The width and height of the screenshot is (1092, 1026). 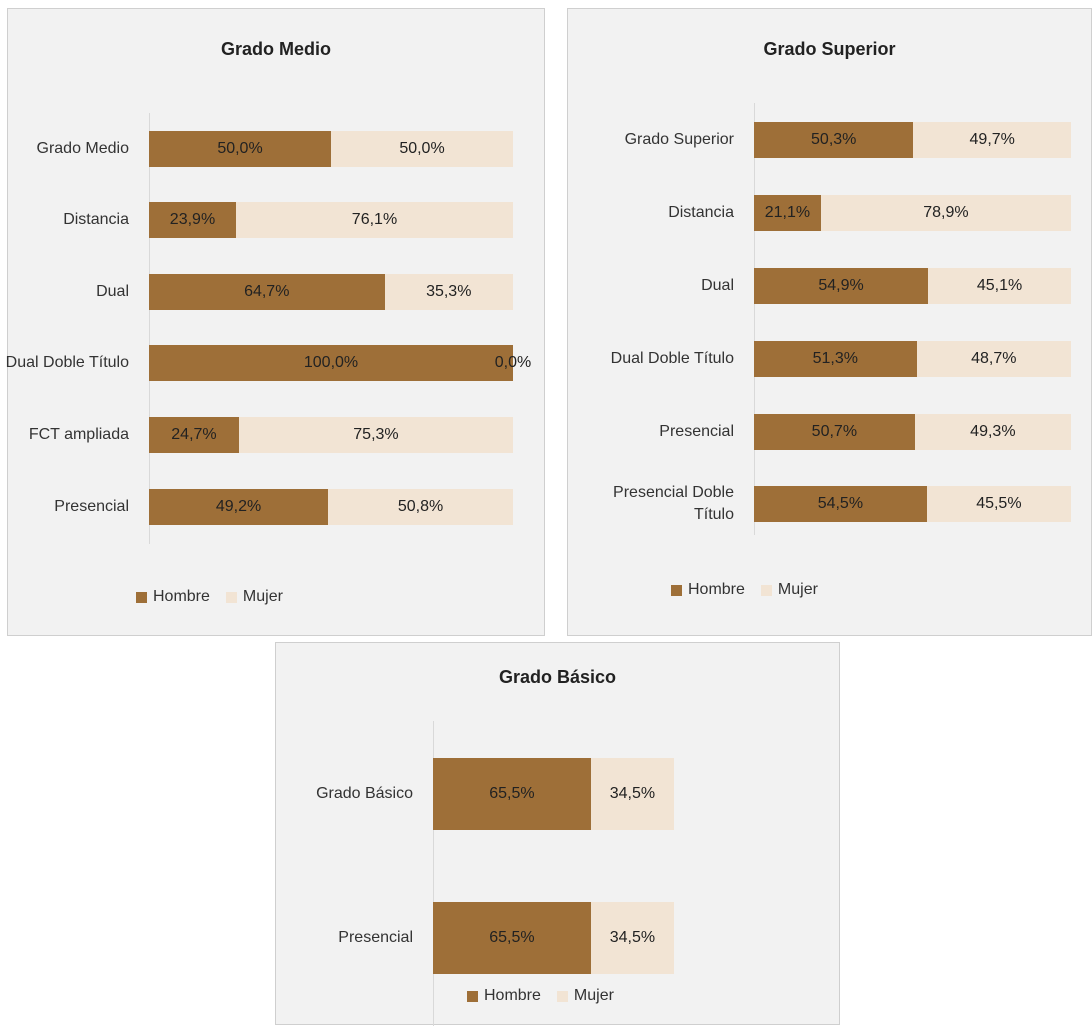 I want to click on category-label: Grado Medio, so click(x=83, y=148).